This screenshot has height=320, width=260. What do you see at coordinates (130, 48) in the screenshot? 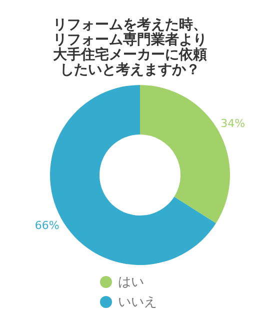
I see `chart-title: リフォームを考えた時、リフォーム専門業者より大手住宅メーカーに依頼したいと考えますか？` at bounding box center [130, 48].